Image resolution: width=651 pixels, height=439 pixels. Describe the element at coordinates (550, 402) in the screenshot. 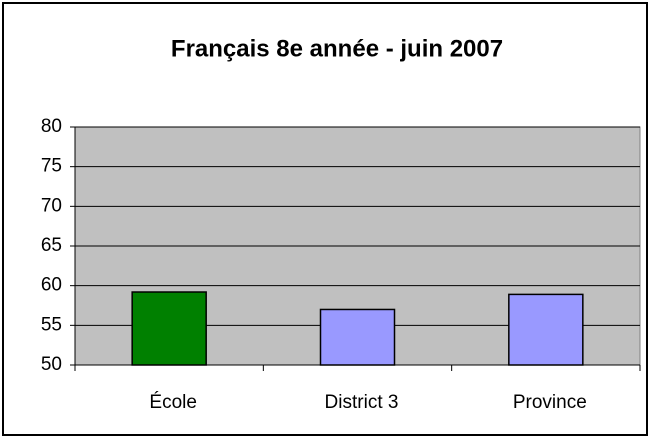

I see `x-tick-label: Province` at that location.